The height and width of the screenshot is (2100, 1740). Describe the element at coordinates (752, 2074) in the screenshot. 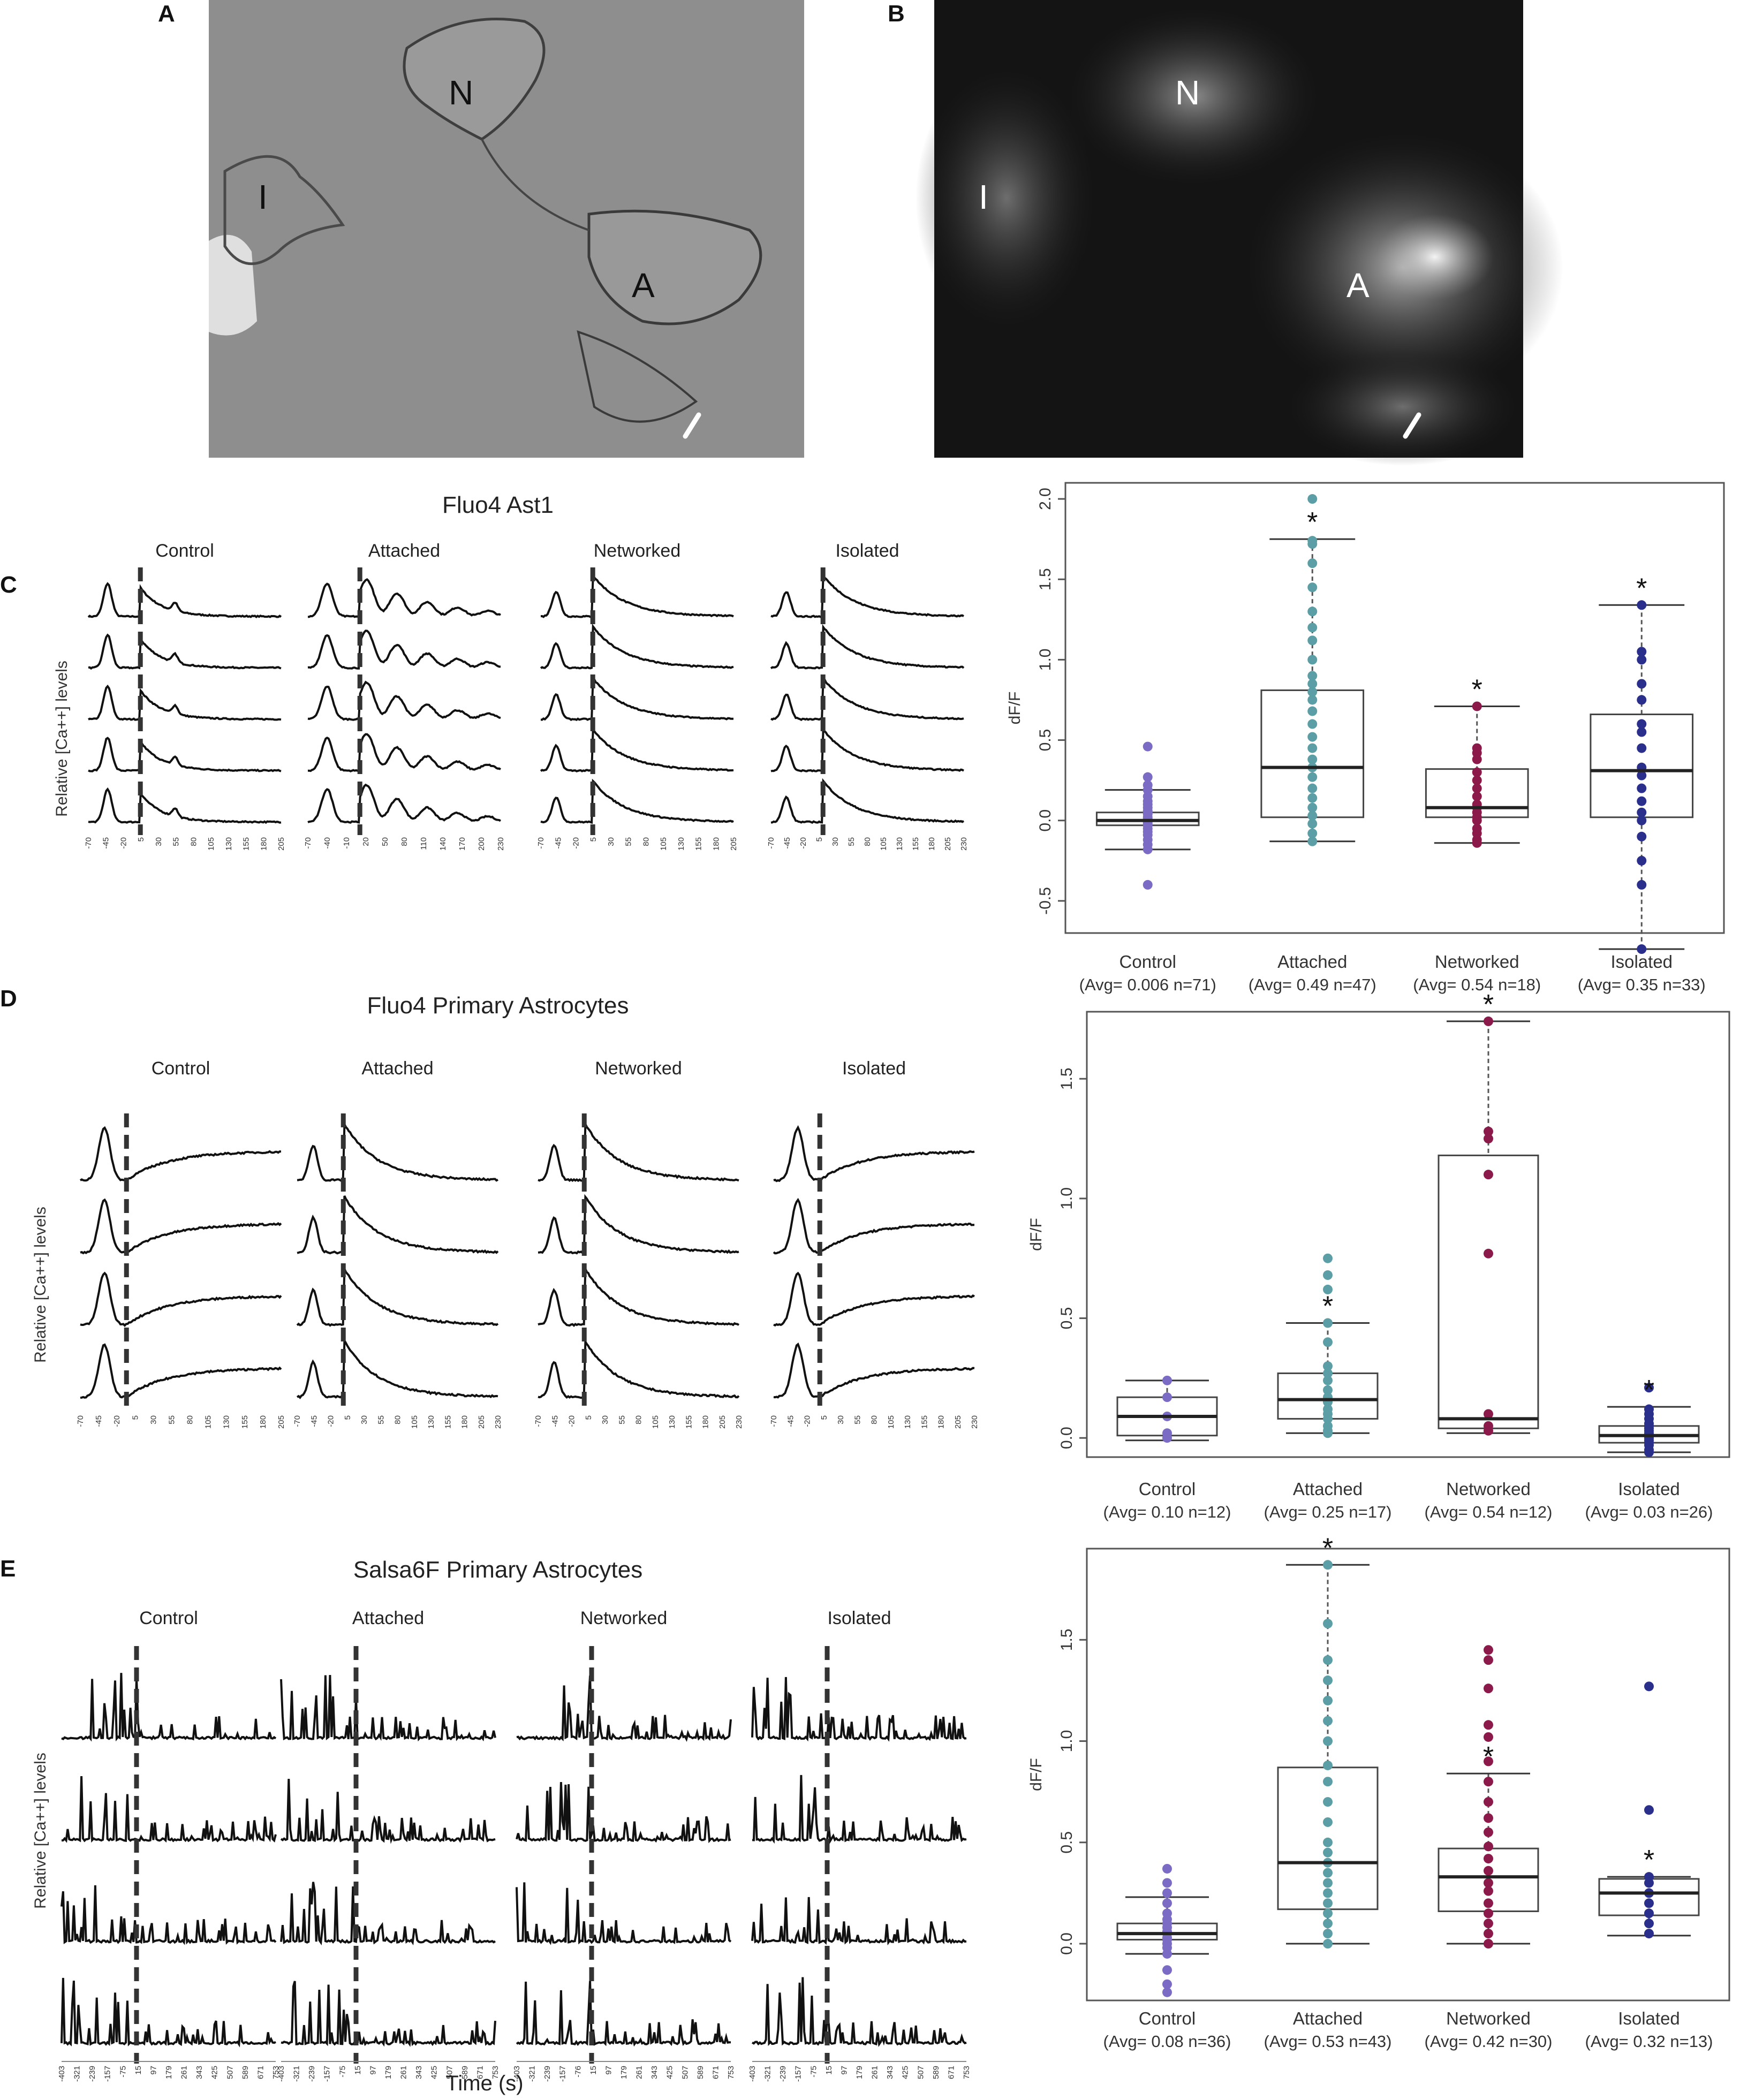

I see `trace-tick-label: -403` at that location.